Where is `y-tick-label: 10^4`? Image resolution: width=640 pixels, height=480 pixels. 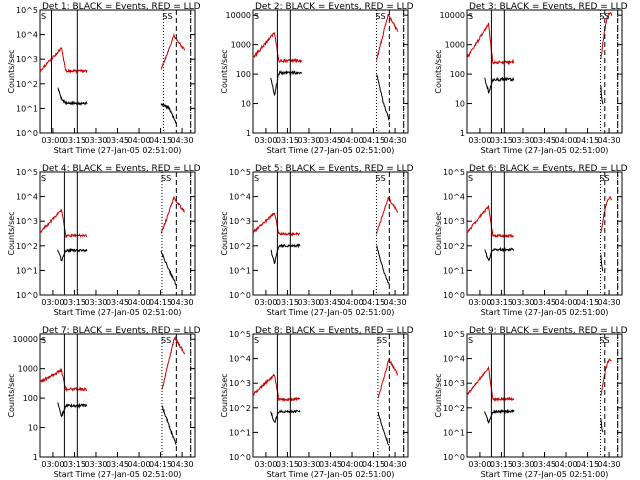 y-tick-label: 10^4 is located at coordinates (454, 197).